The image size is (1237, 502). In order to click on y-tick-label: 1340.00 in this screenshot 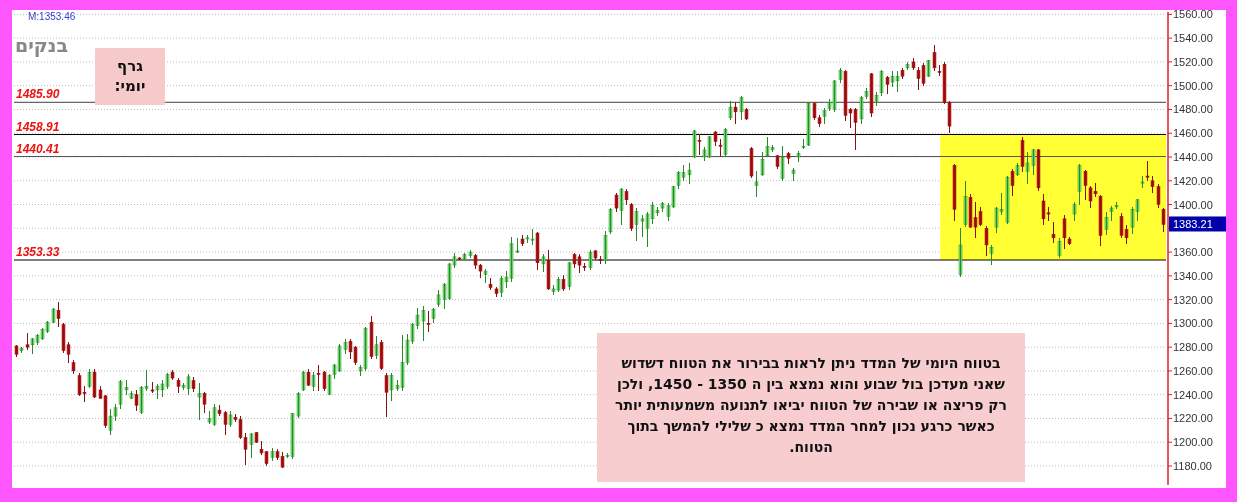, I will do `click(1193, 275)`.